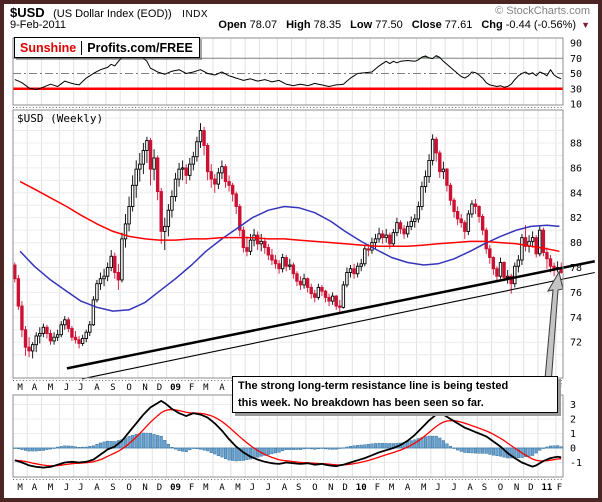  What do you see at coordinates (289, 216) in the screenshot?
I see `ma-red-line` at bounding box center [289, 216].